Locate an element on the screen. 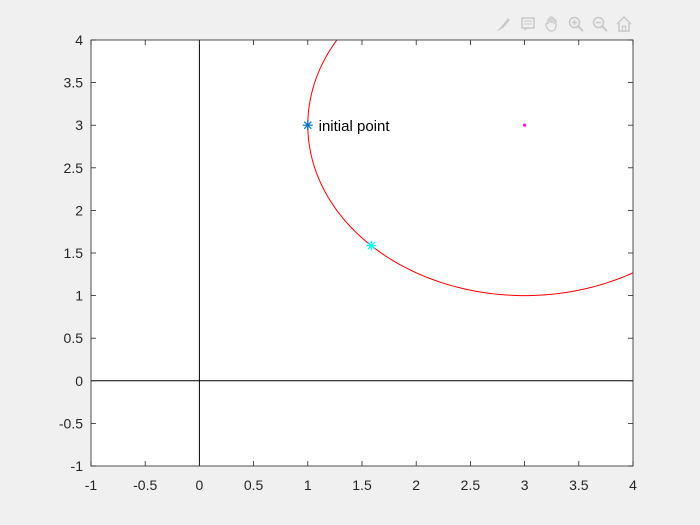 The image size is (700, 525). y-tick-label: 1 is located at coordinates (79, 296).